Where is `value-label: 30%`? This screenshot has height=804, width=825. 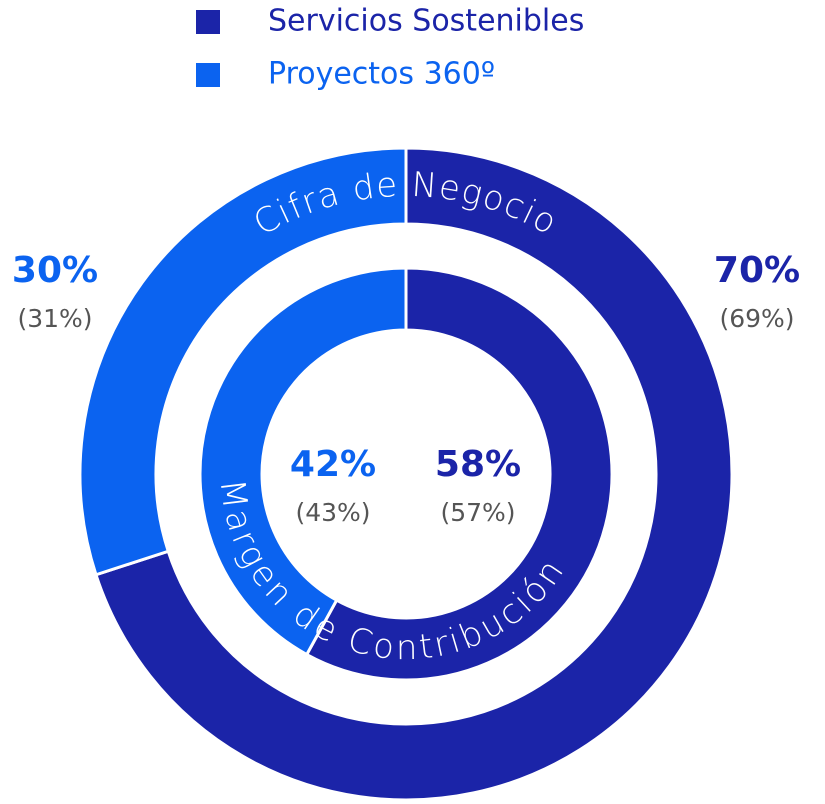
value-label: 30% is located at coordinates (55, 270).